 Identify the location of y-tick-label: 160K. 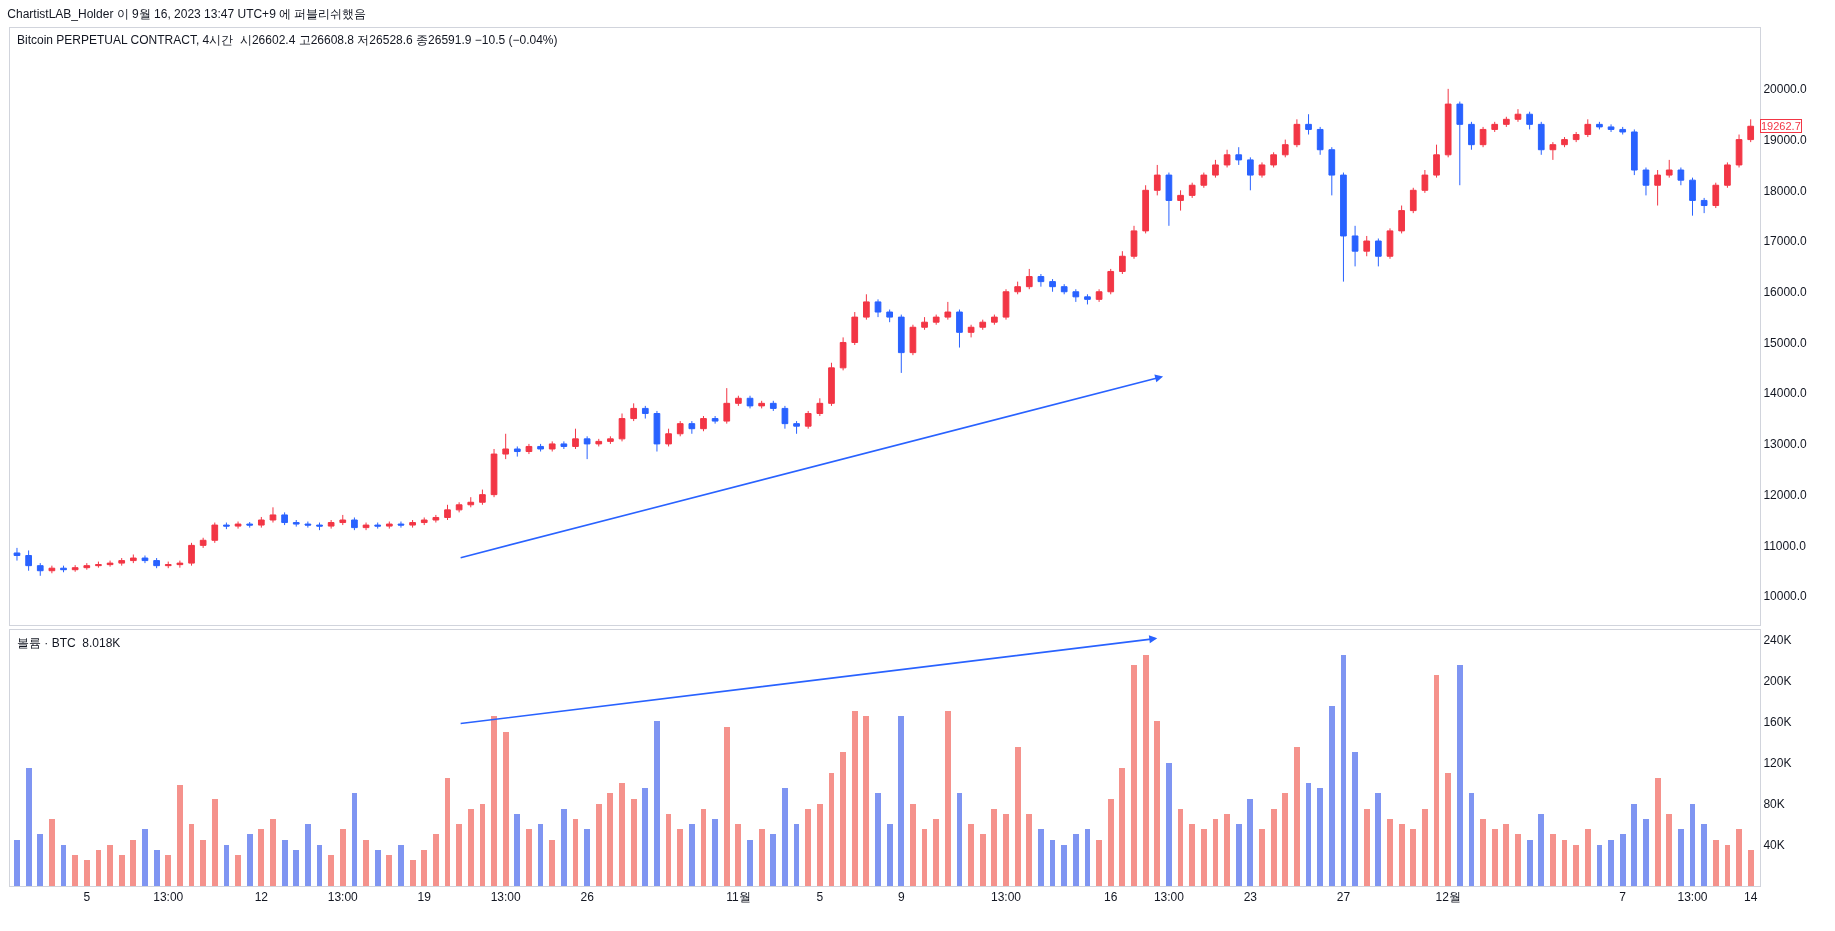
(1777, 721).